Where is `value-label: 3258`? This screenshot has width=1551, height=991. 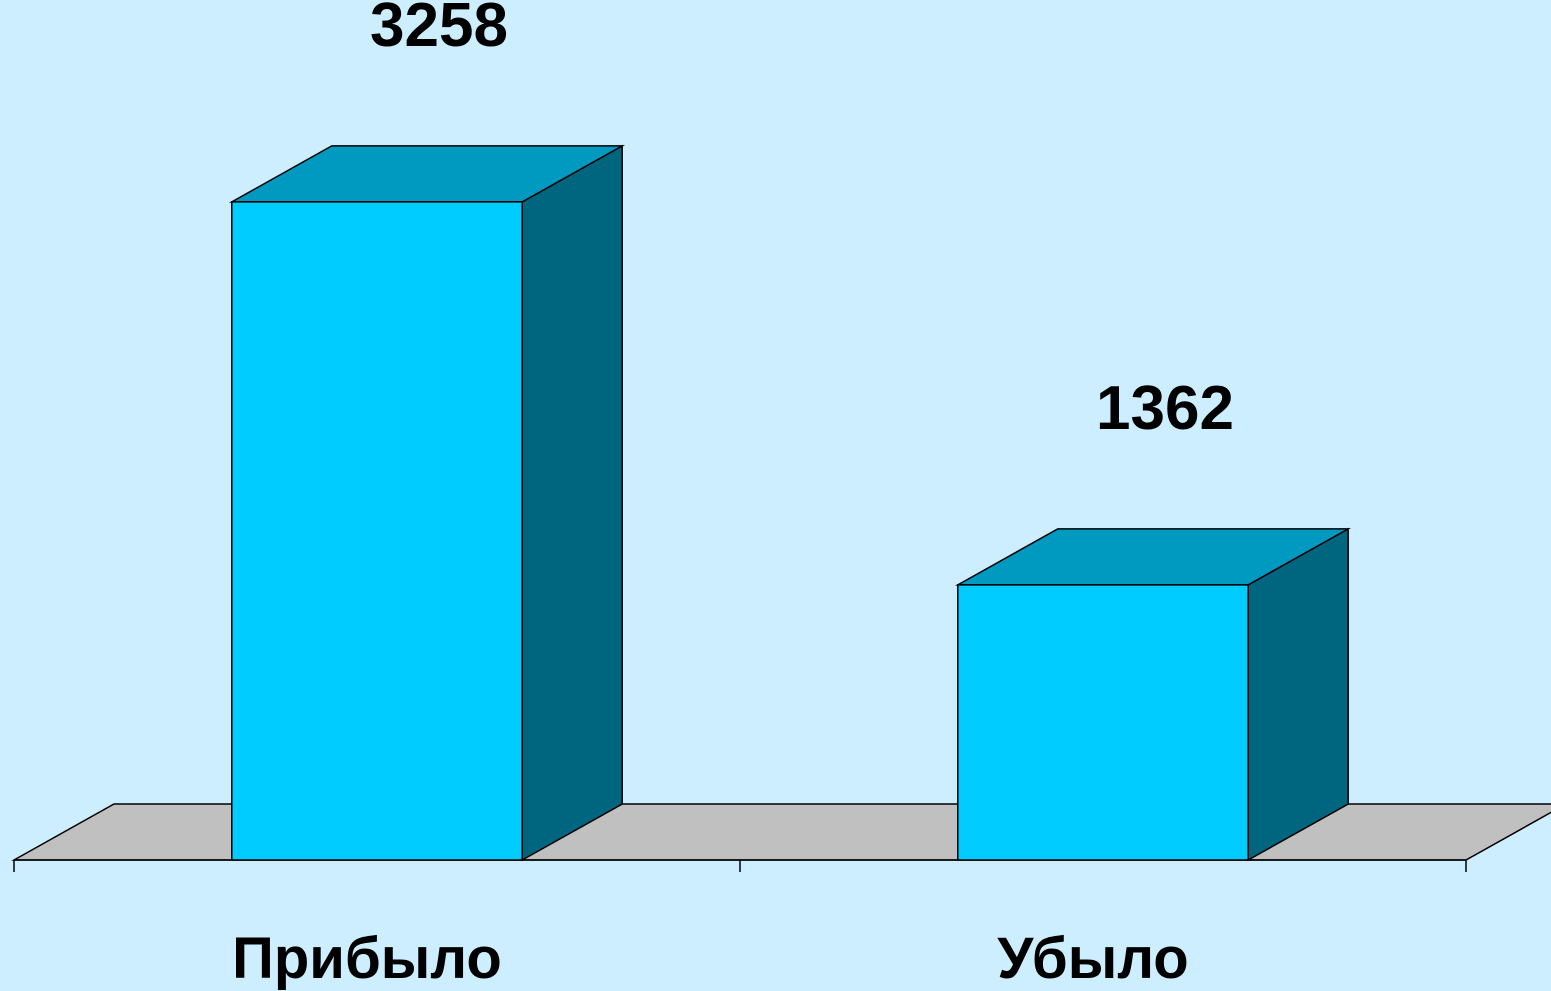
value-label: 3258 is located at coordinates (439, 30).